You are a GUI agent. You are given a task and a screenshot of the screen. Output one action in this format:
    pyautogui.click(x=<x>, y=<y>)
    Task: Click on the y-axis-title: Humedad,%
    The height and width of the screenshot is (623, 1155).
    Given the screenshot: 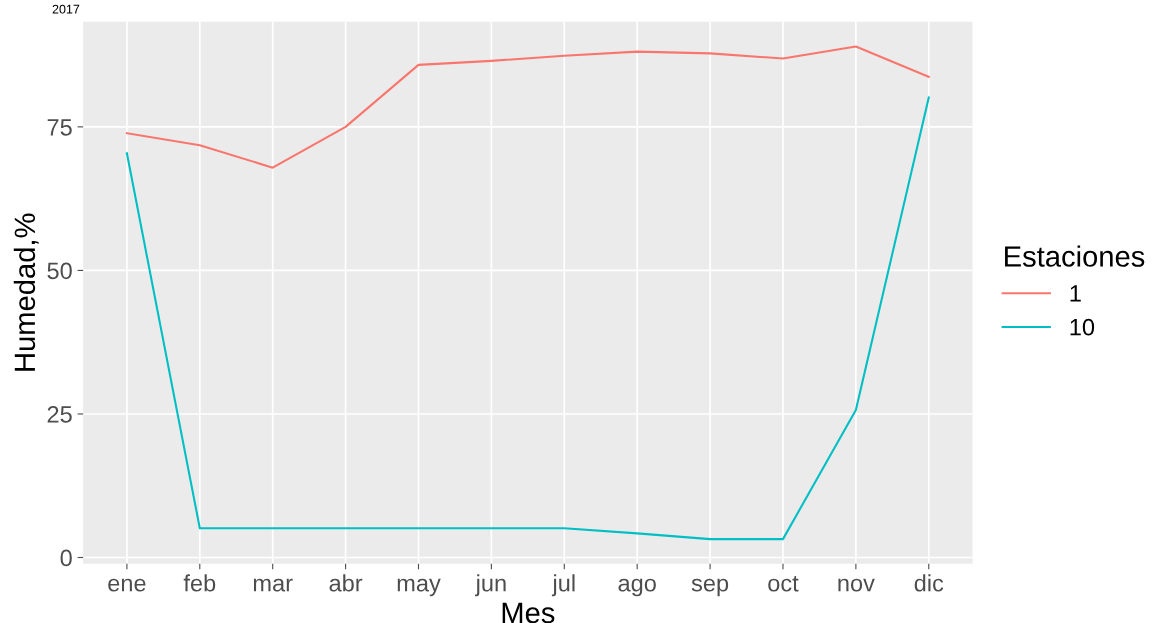 What is the action you would take?
    pyautogui.click(x=26, y=292)
    